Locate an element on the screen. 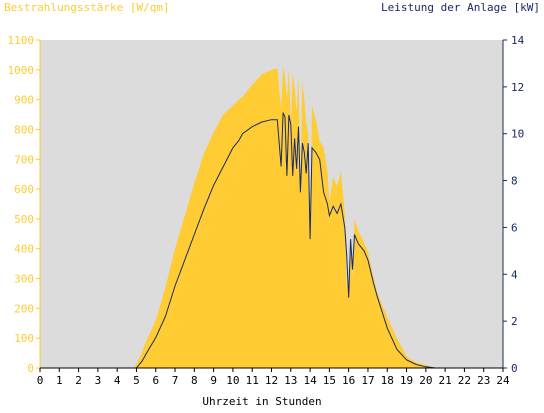  right-tick-label: 0 is located at coordinates (514, 368).